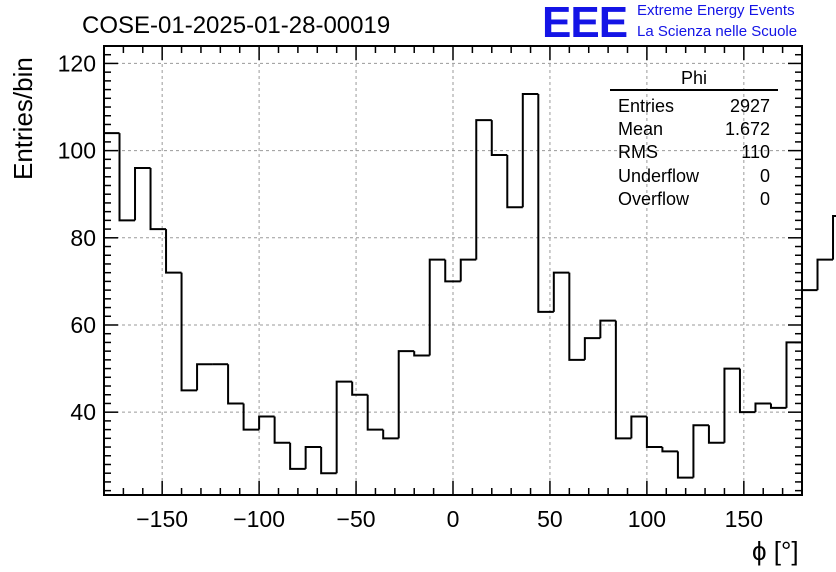 Image resolution: width=836 pixels, height=572 pixels. Describe the element at coordinates (638, 152) in the screenshot. I see `stats-label: RMS` at that location.